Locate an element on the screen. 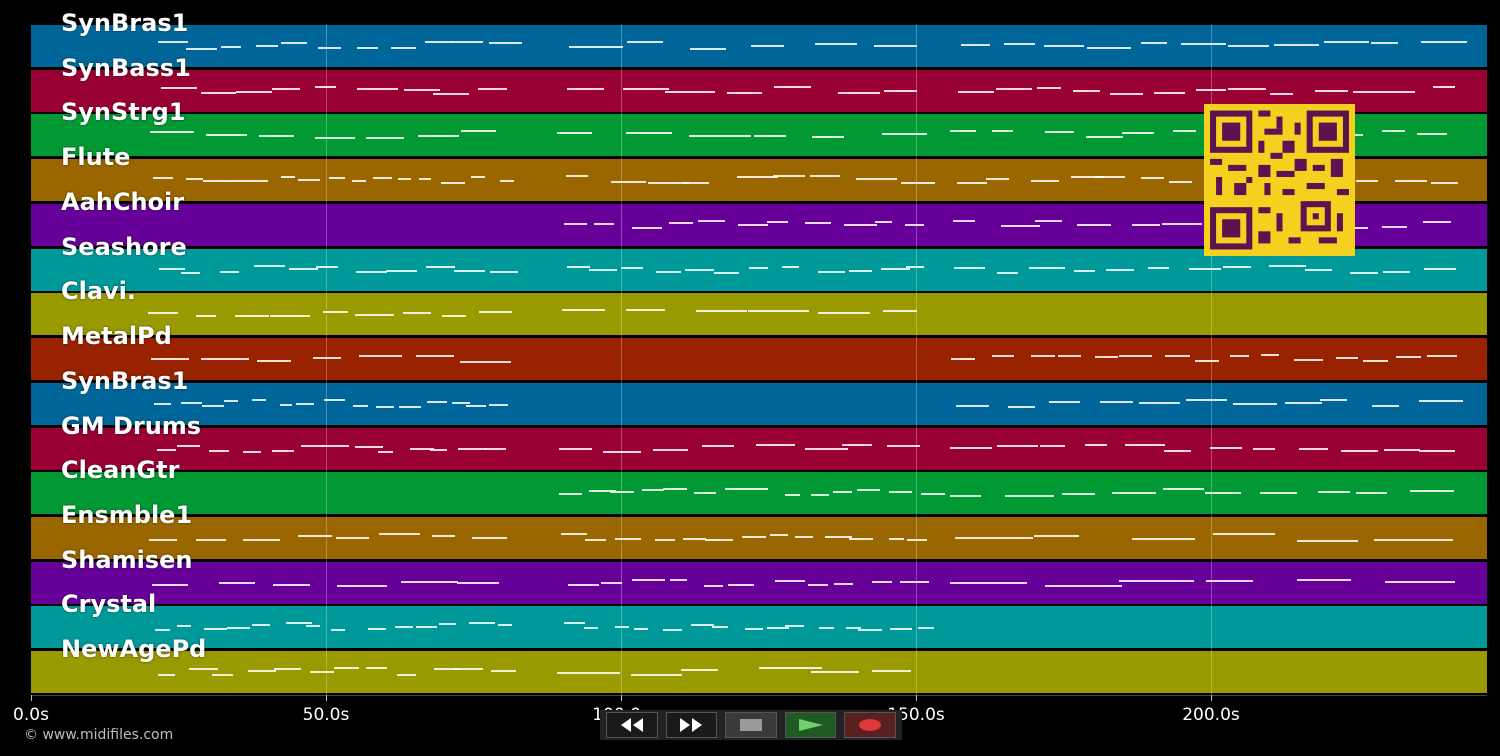  stop-button is located at coordinates (751, 725).